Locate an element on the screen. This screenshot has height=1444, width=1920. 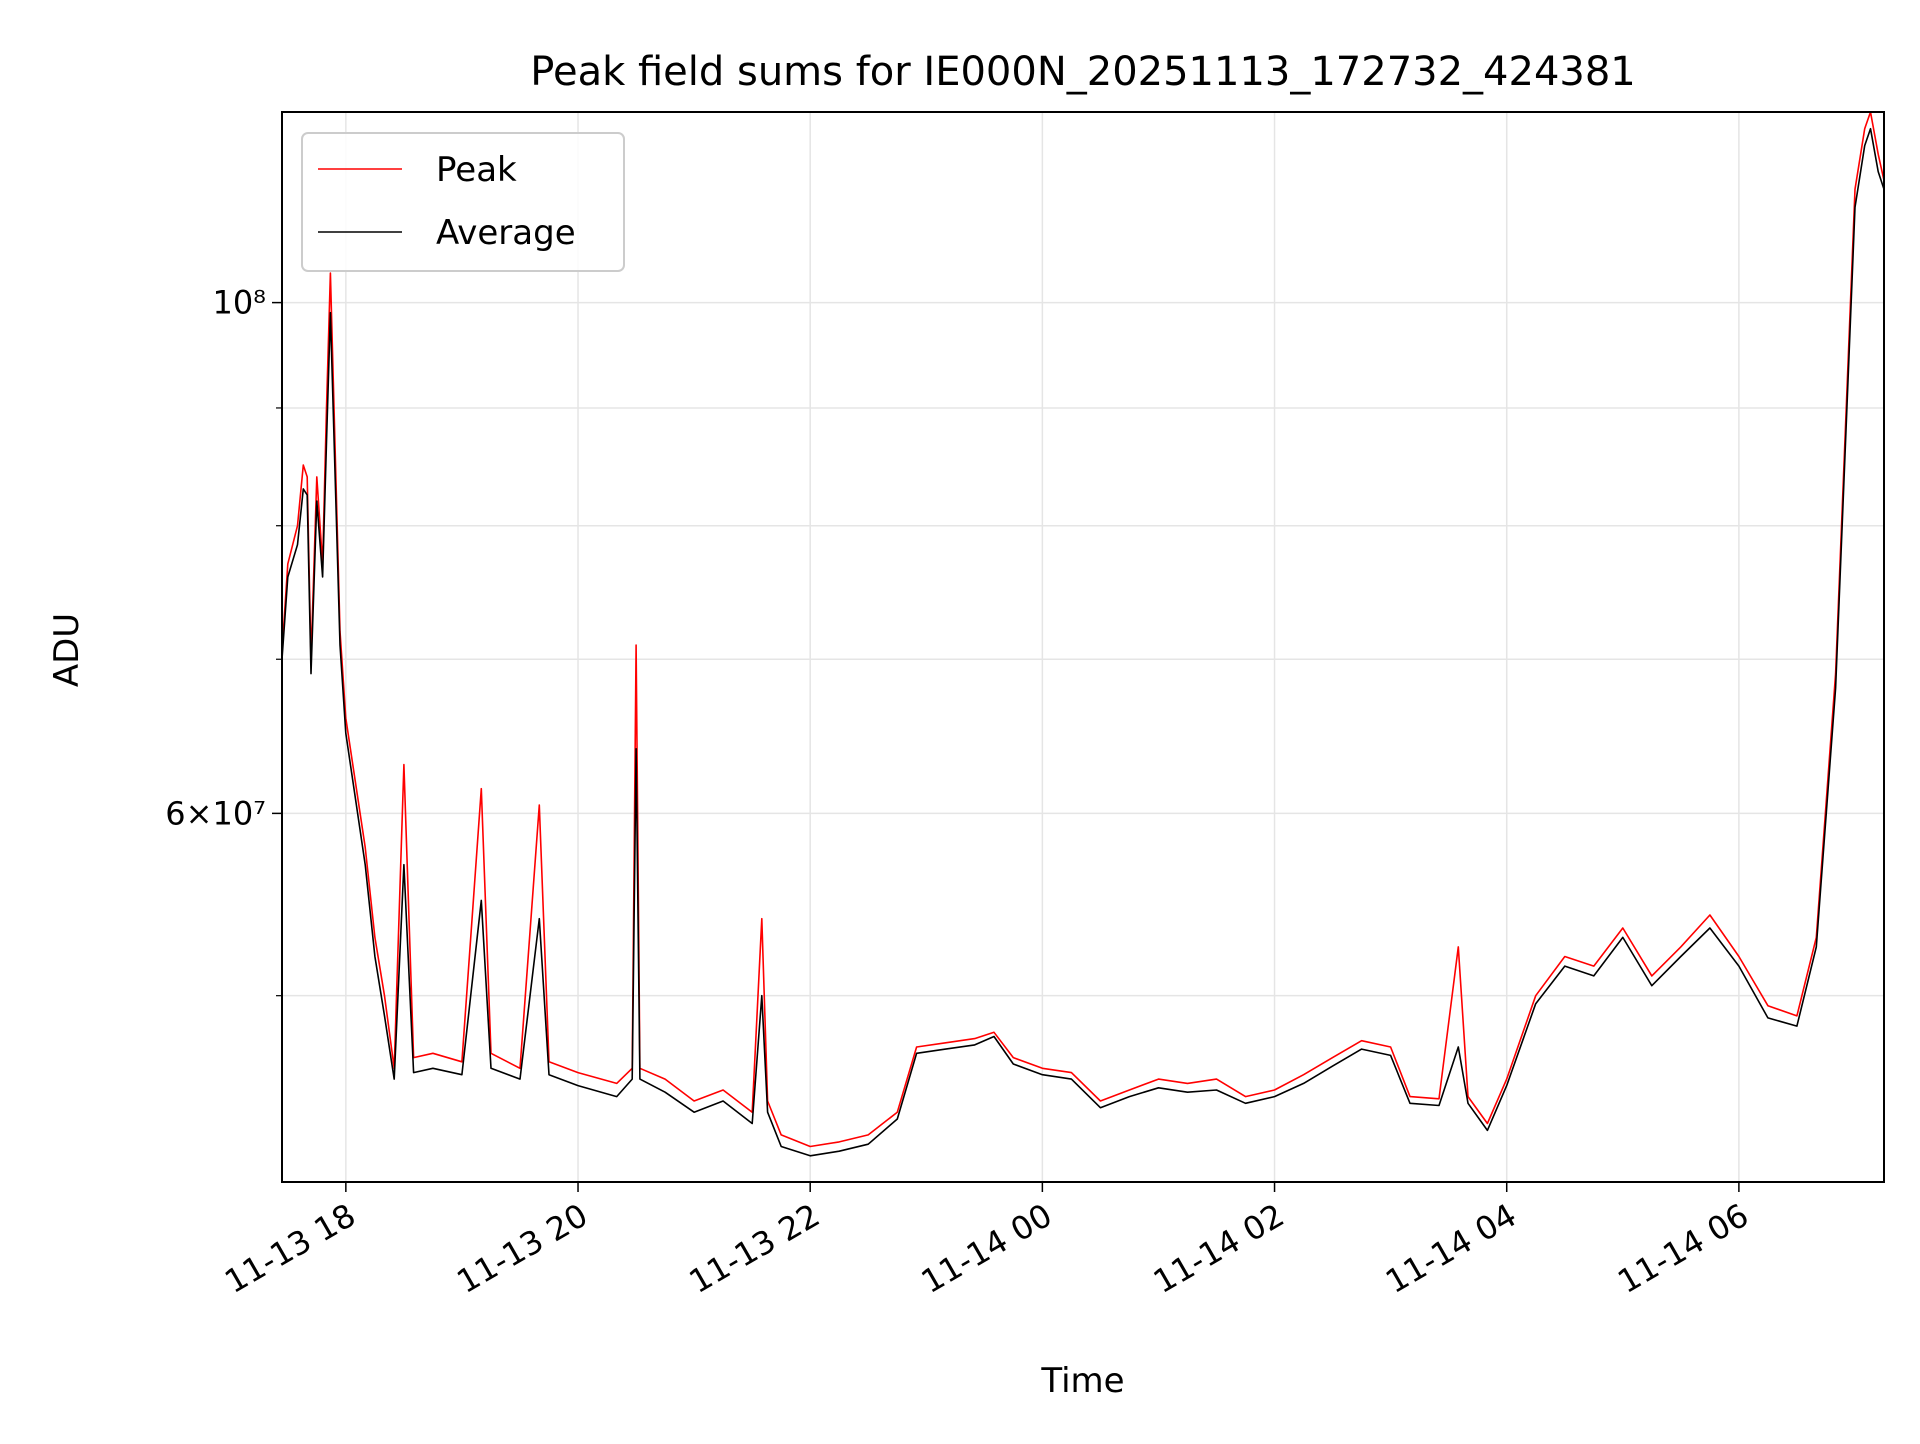
legend-peak-label: Peak is located at coordinates (476, 170).